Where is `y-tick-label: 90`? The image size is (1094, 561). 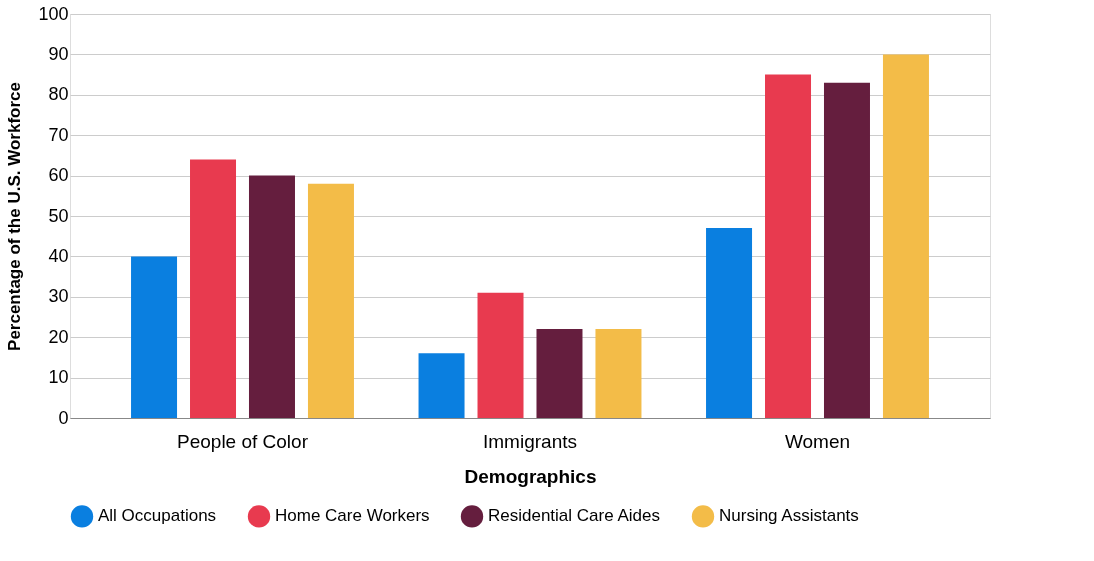 y-tick-label: 90 is located at coordinates (58, 53).